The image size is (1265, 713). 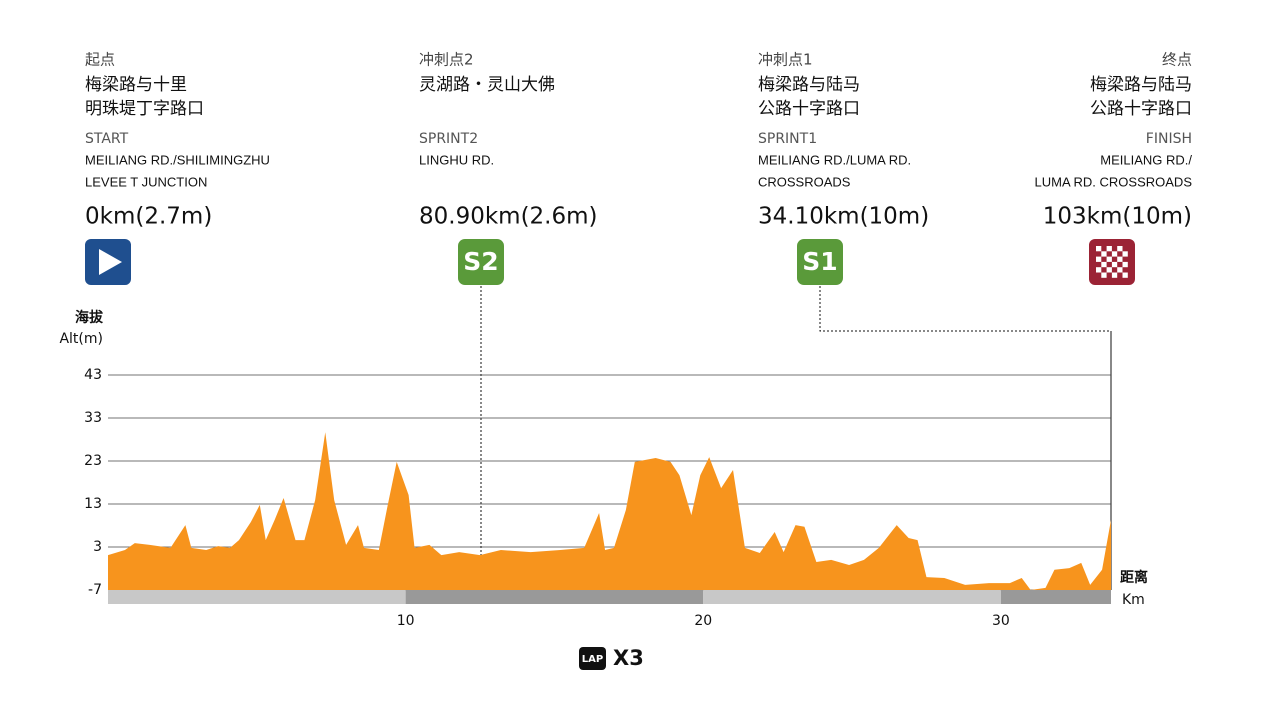 What do you see at coordinates (93, 418) in the screenshot?
I see `y-tick-label: 33` at bounding box center [93, 418].